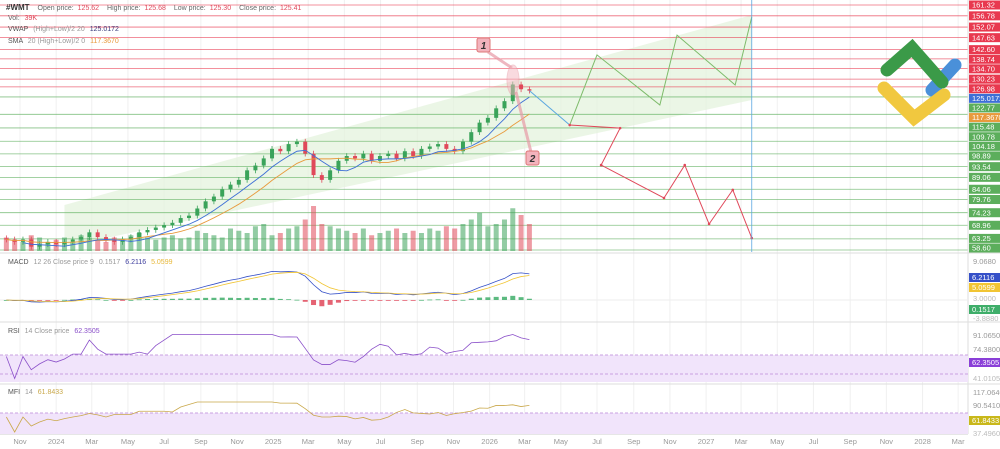 The image size is (1000, 449). What do you see at coordinates (922, 441) in the screenshot?
I see `time-axis-label: 2028` at bounding box center [922, 441].